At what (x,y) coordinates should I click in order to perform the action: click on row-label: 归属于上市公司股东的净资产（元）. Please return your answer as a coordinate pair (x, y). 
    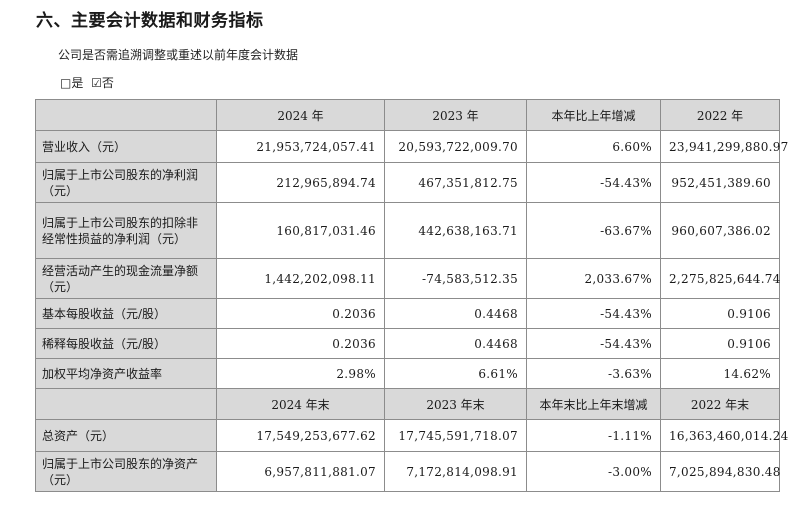
    Looking at the image, I should click on (126, 471).